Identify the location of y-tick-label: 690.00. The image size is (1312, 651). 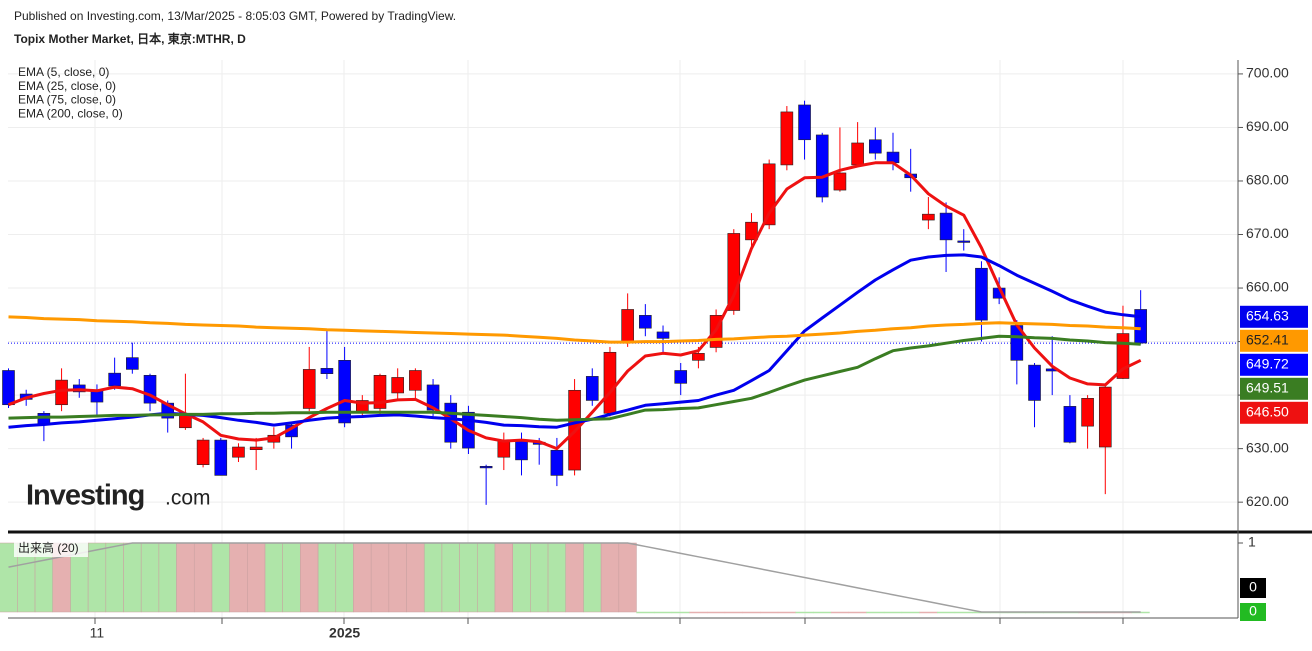
(1267, 126).